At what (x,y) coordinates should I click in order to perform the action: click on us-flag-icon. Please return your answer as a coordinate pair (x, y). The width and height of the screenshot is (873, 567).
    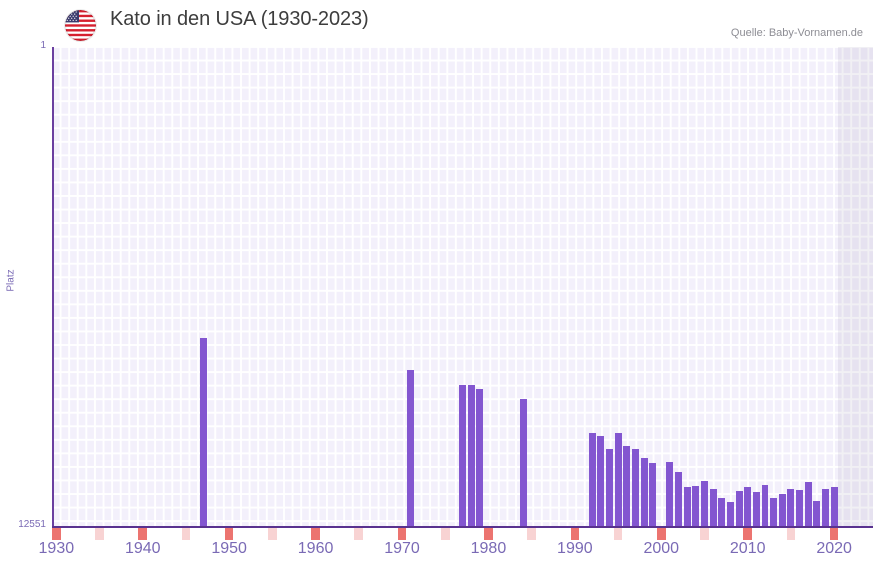
    Looking at the image, I should click on (80, 25).